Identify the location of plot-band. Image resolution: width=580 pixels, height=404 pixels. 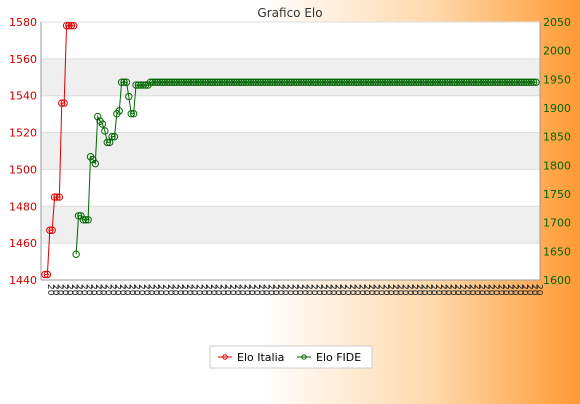
(290, 225).